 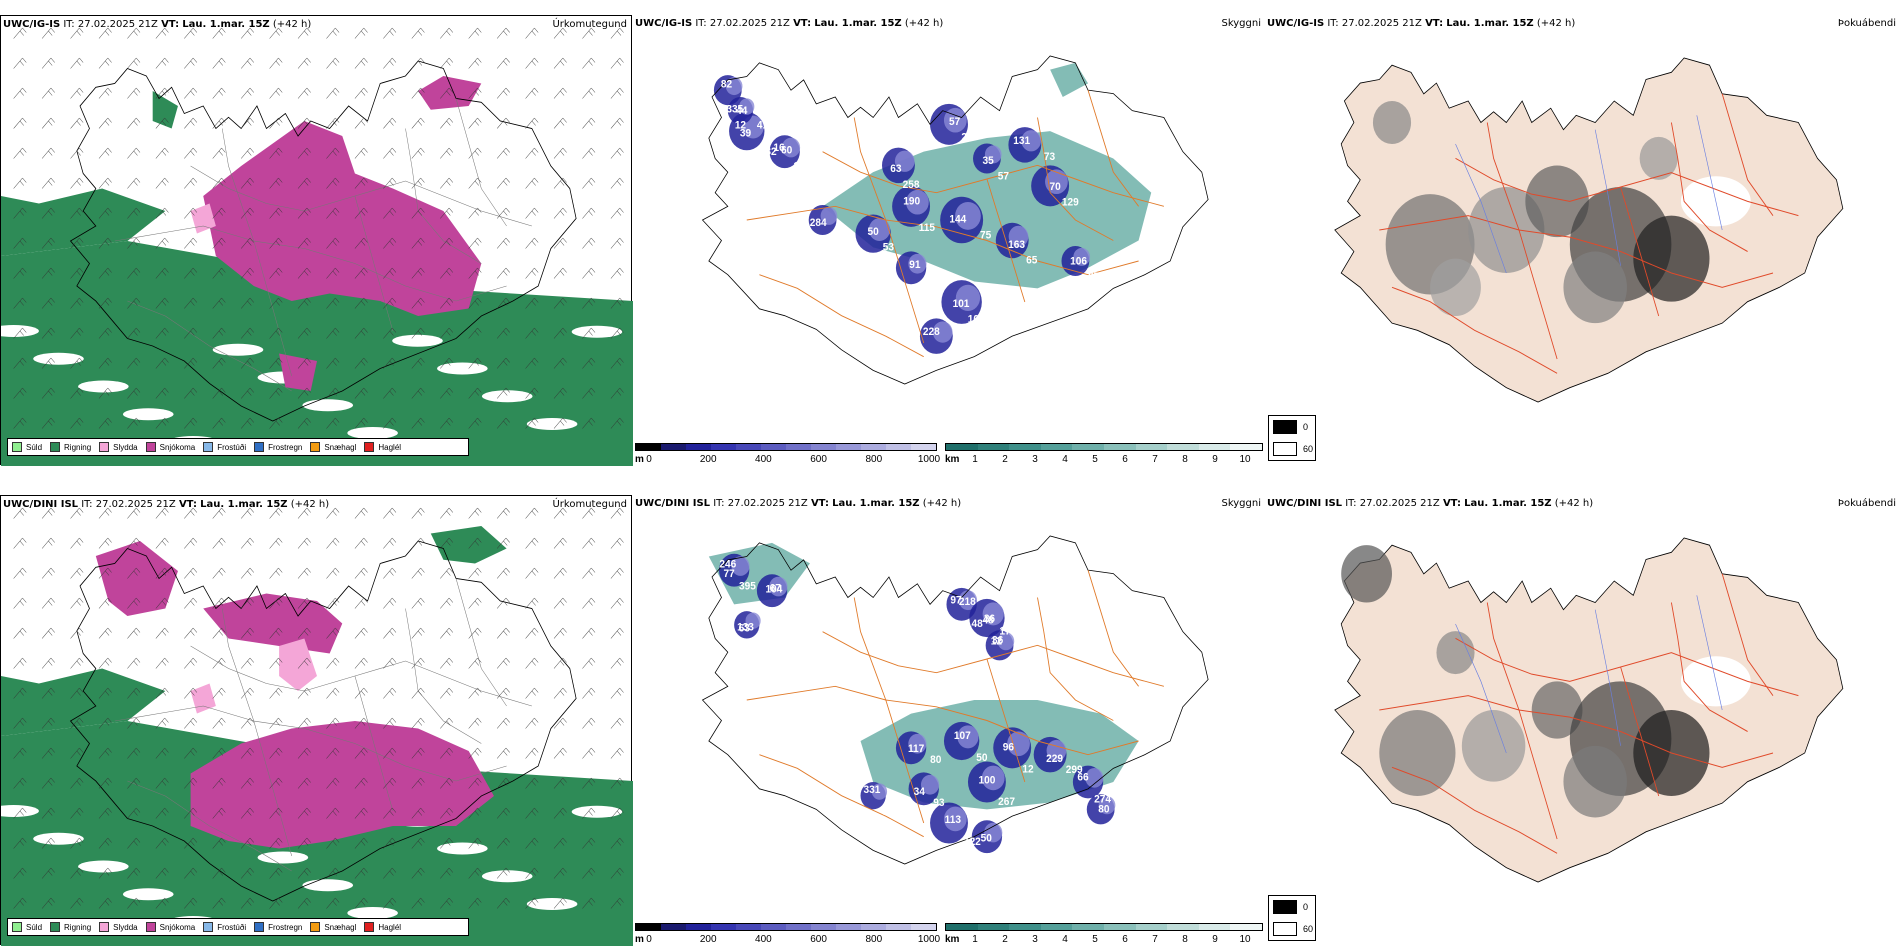 I want to click on snow-area, so click(x=298, y=372).